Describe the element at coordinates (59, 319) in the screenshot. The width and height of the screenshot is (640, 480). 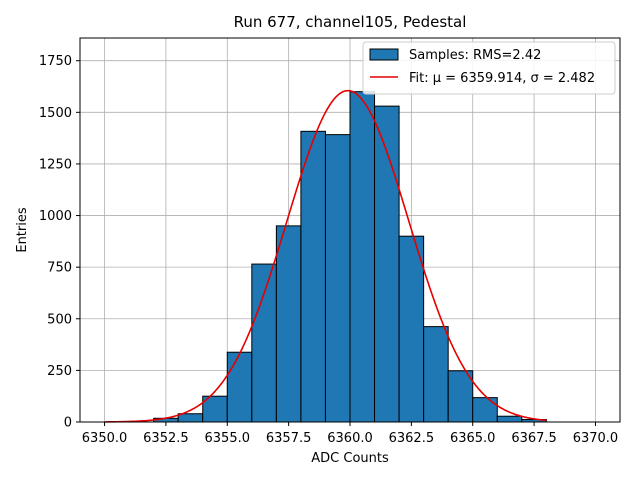
I see `y-tick-label: 500` at that location.